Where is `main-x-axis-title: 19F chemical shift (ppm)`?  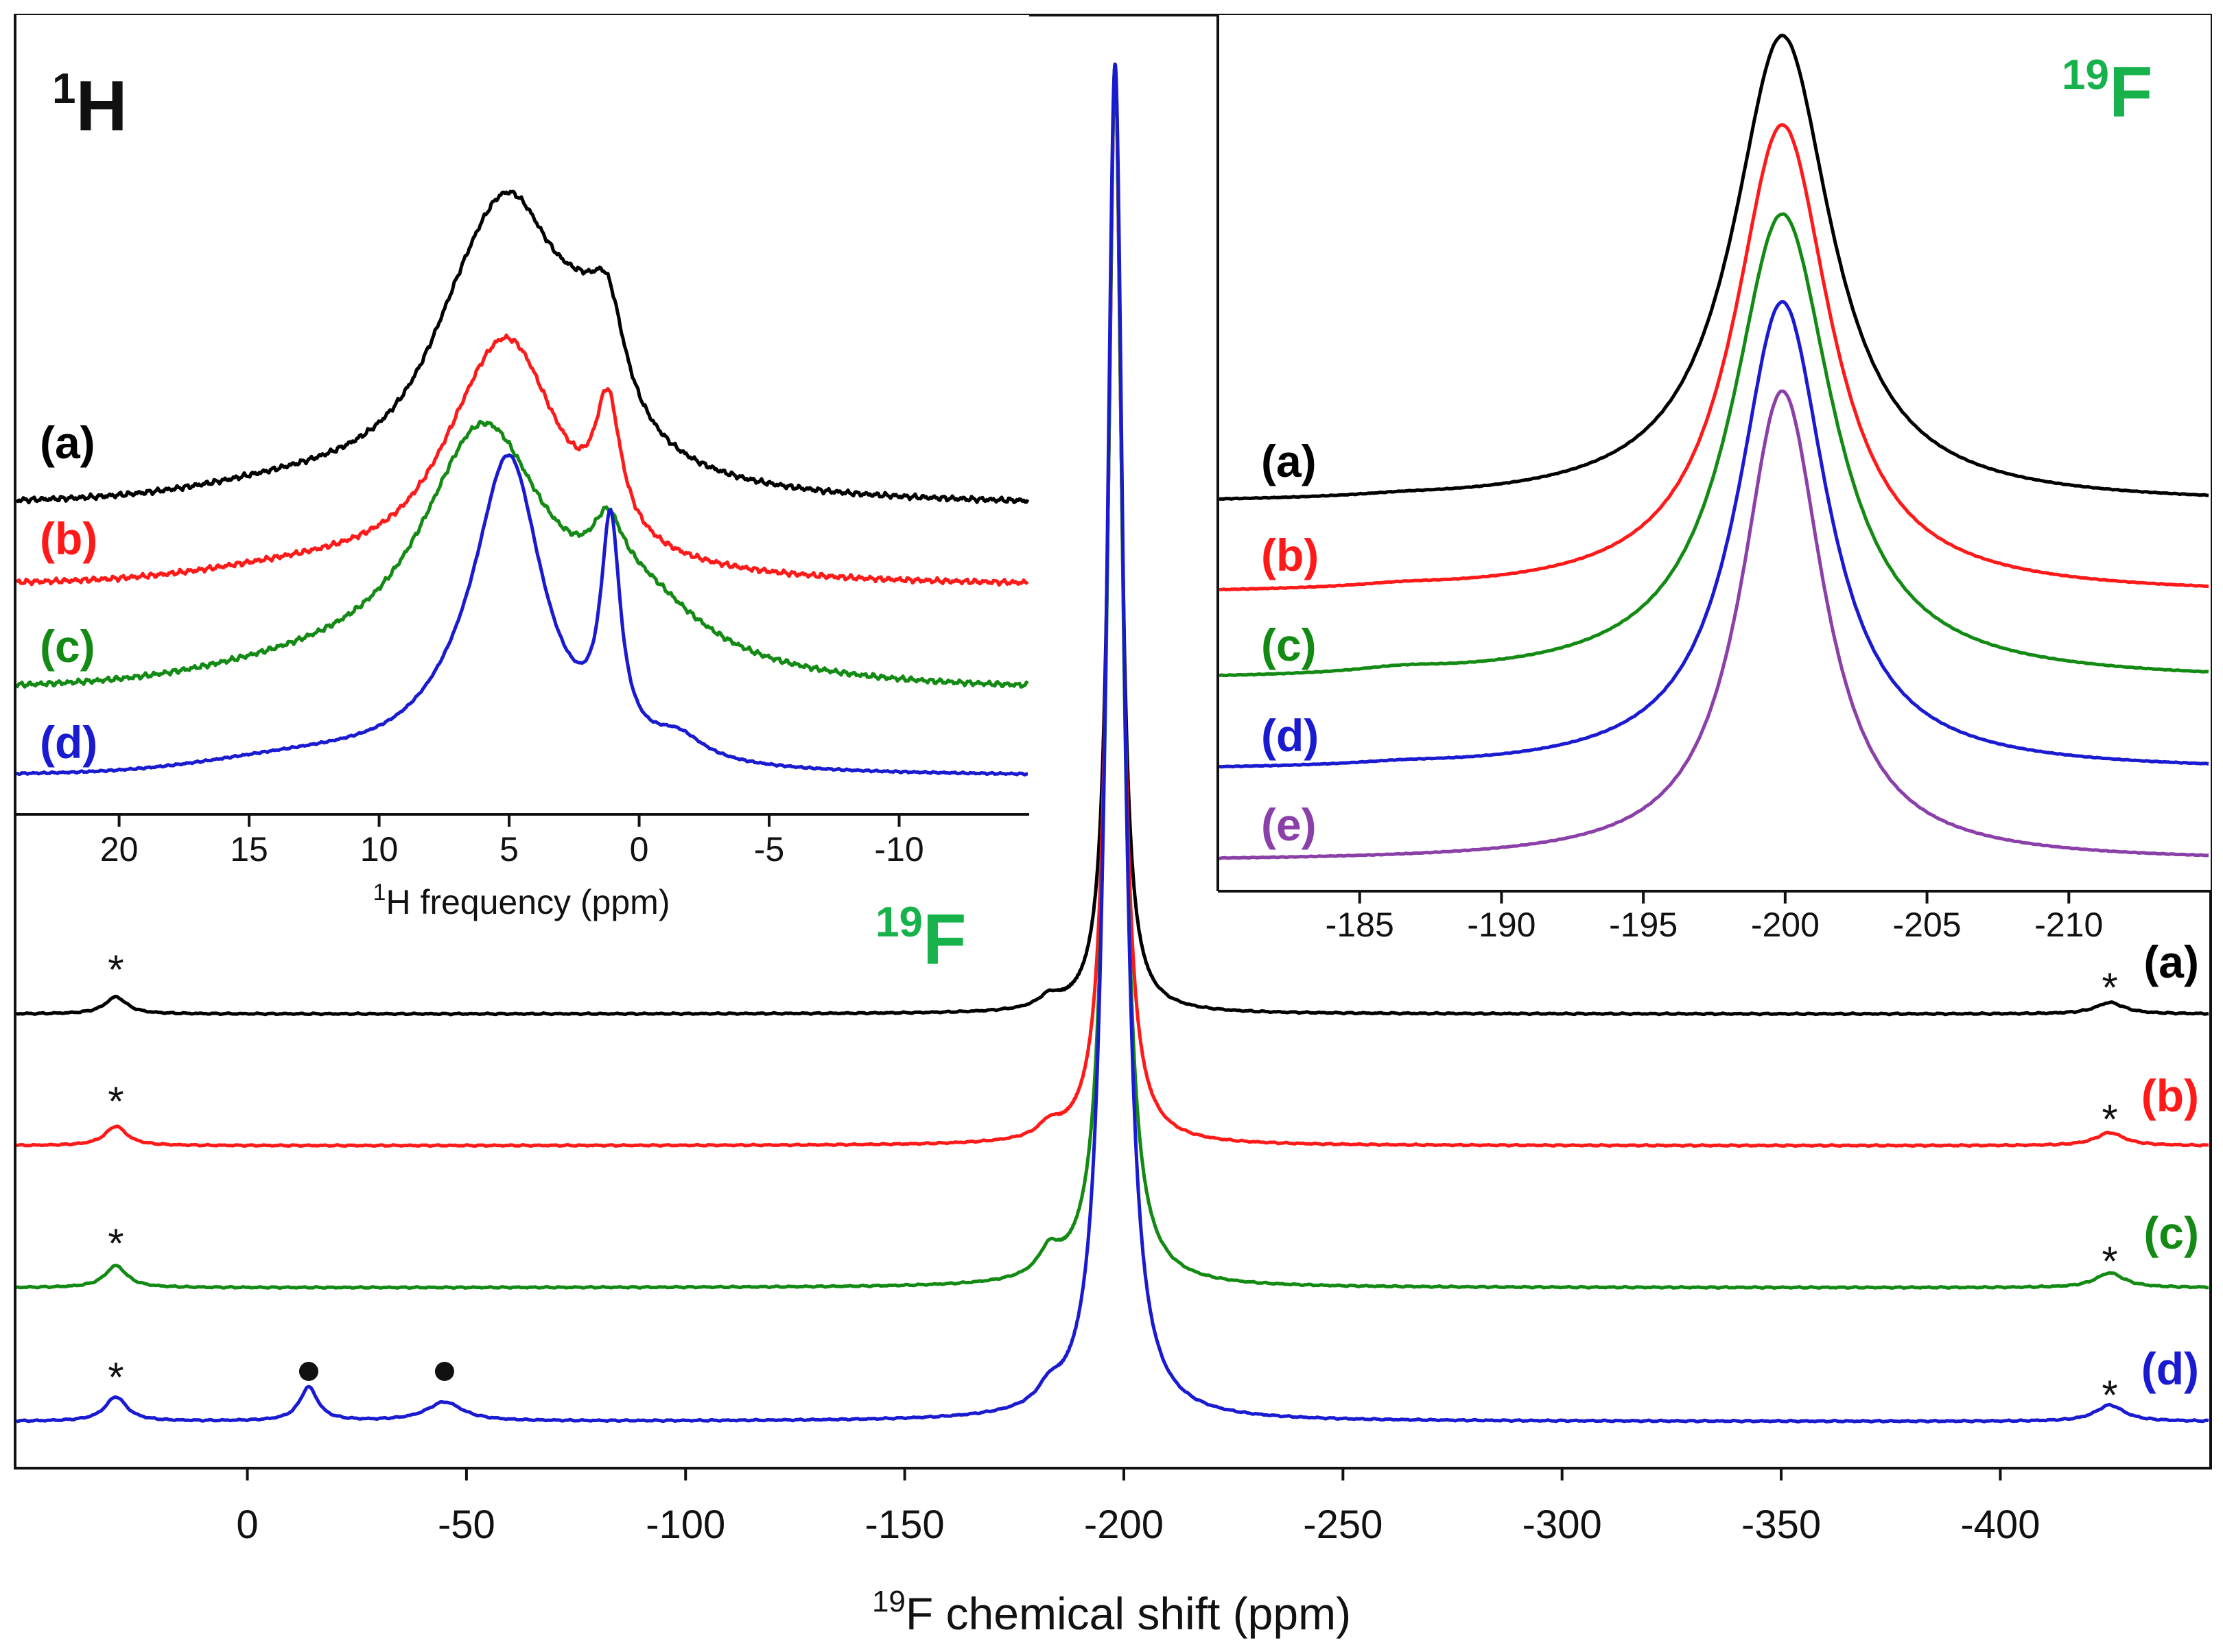 main-x-axis-title: 19F chemical shift (ppm) is located at coordinates (1111, 1612).